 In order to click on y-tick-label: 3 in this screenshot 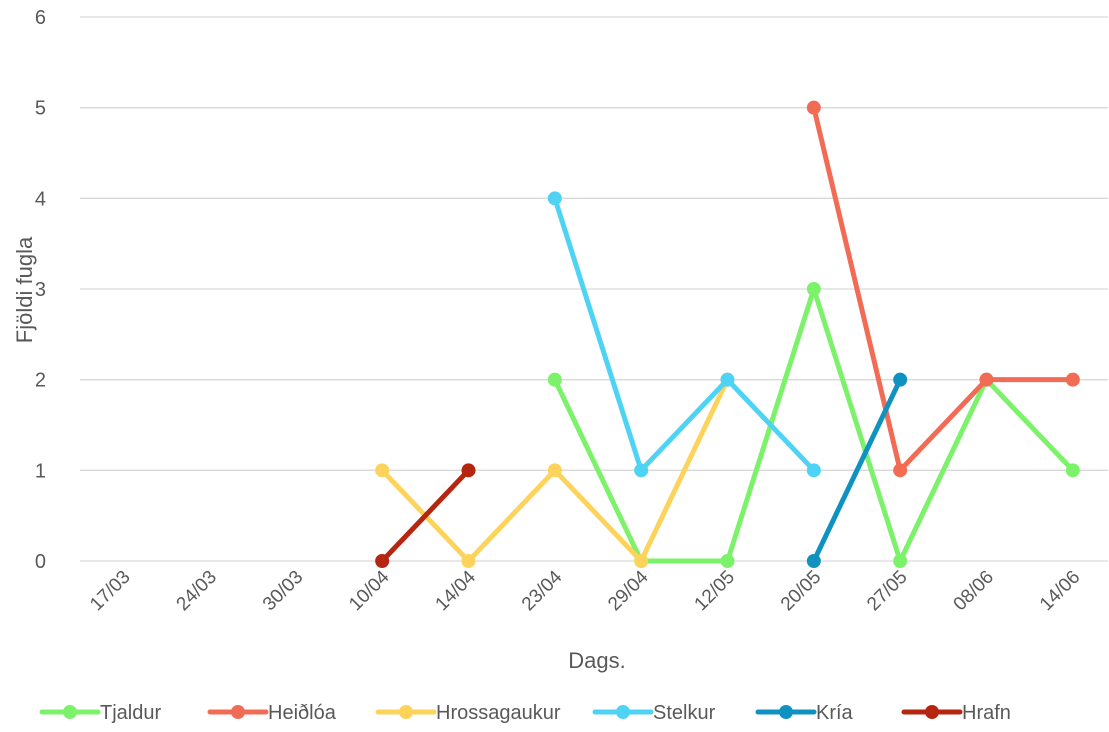, I will do `click(40, 290)`.